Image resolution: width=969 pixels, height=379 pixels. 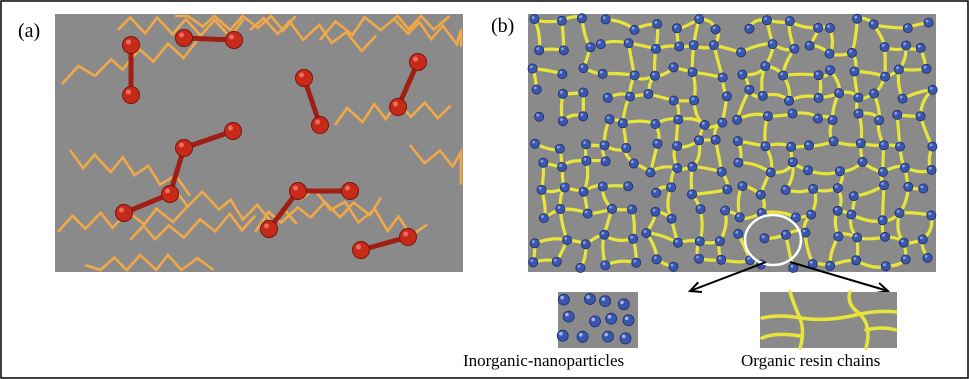 What do you see at coordinates (695, 287) in the screenshot?
I see `arrow-head-icon` at bounding box center [695, 287].